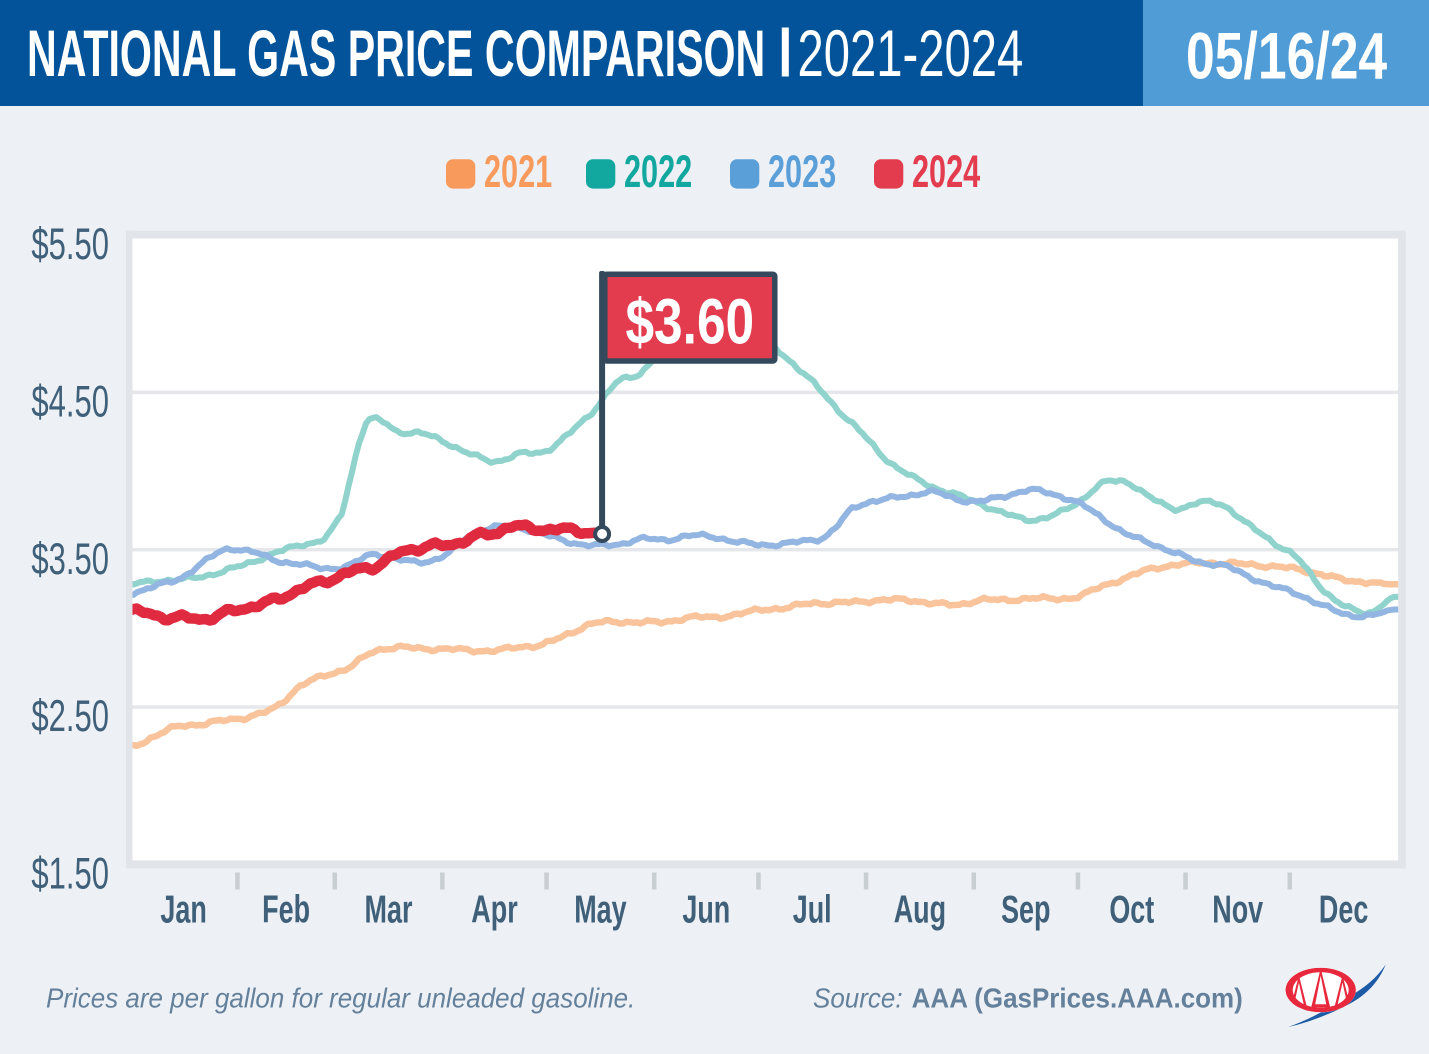 This screenshot has height=1054, width=1429. Describe the element at coordinates (1131, 910) in the screenshot. I see `svg-text: Oct` at that location.